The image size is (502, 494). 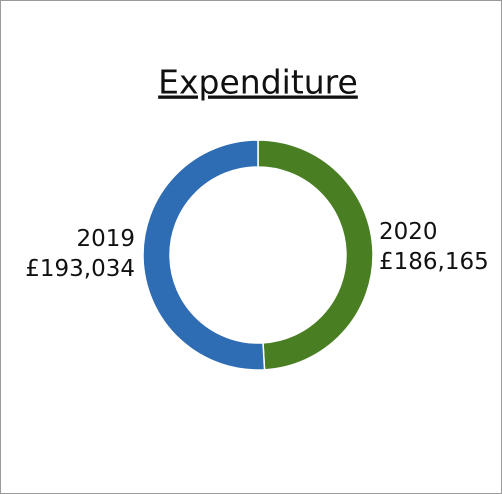 What do you see at coordinates (105, 239) in the screenshot?
I see `slice-category-label: 2019` at bounding box center [105, 239].